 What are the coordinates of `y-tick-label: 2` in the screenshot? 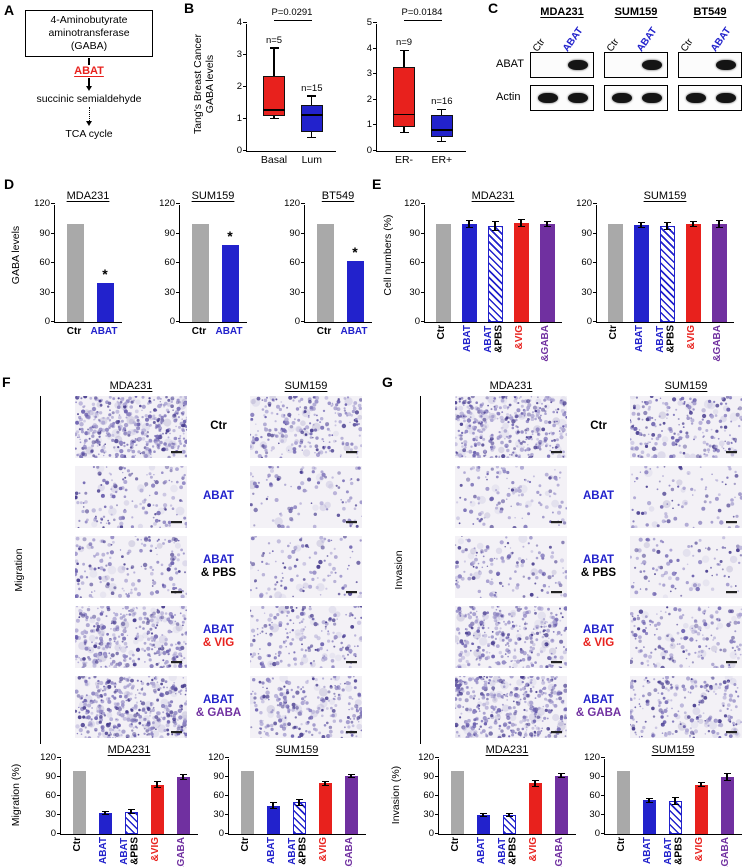 It's located at (239, 86).